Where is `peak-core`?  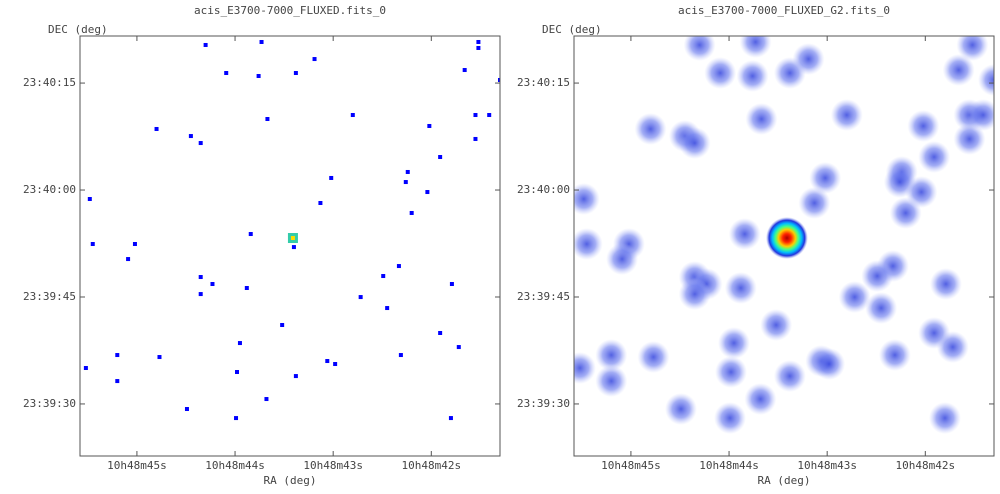 peak-core is located at coordinates (292, 238).